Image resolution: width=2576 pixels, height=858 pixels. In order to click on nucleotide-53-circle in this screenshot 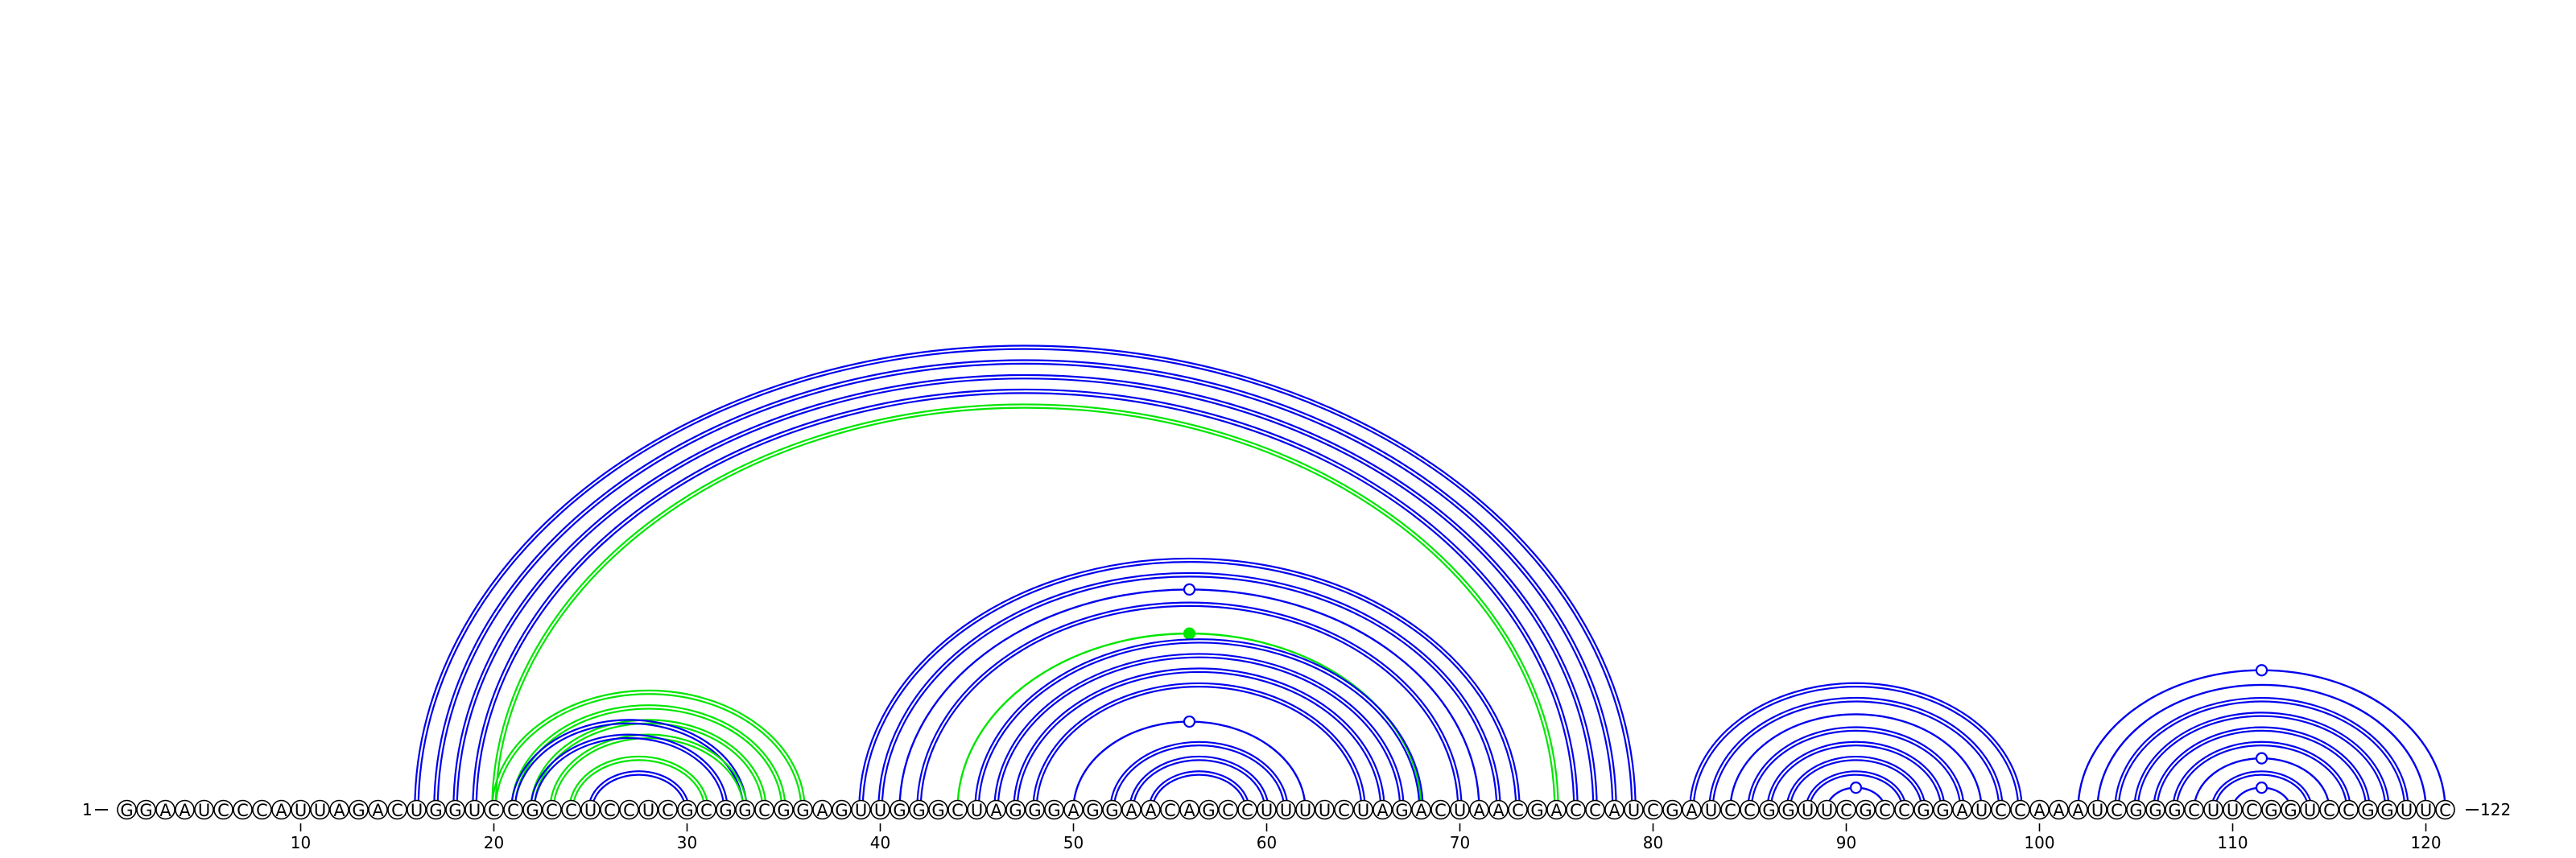, I will do `click(1131, 809)`.